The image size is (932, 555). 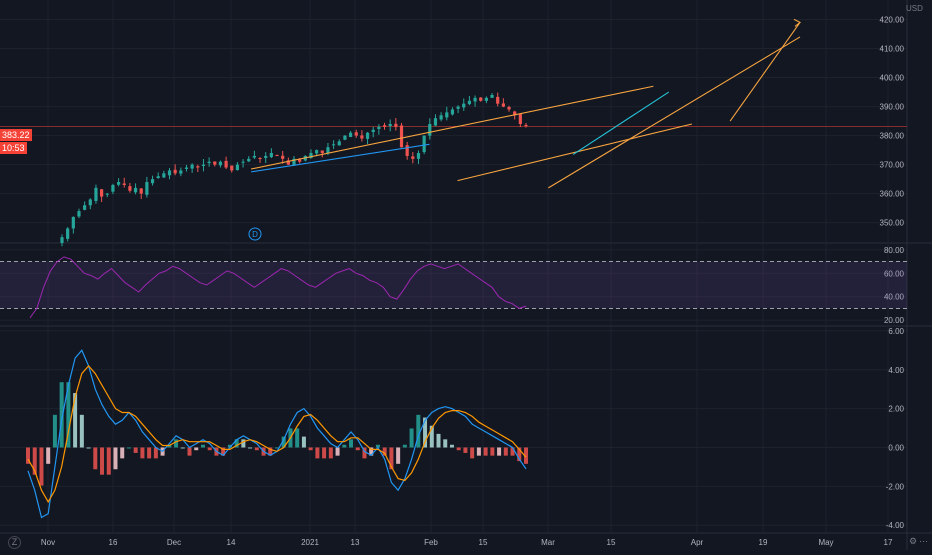 I want to click on x-tick-label: Apr, so click(x=697, y=542).